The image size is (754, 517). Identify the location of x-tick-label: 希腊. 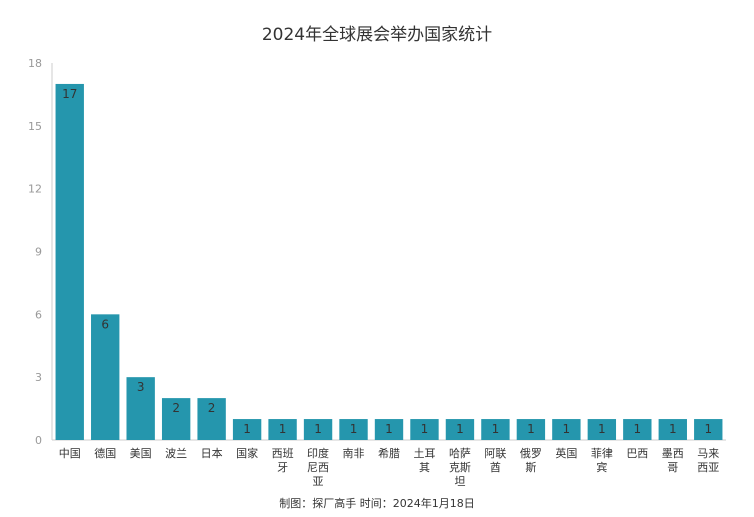
(389, 453).